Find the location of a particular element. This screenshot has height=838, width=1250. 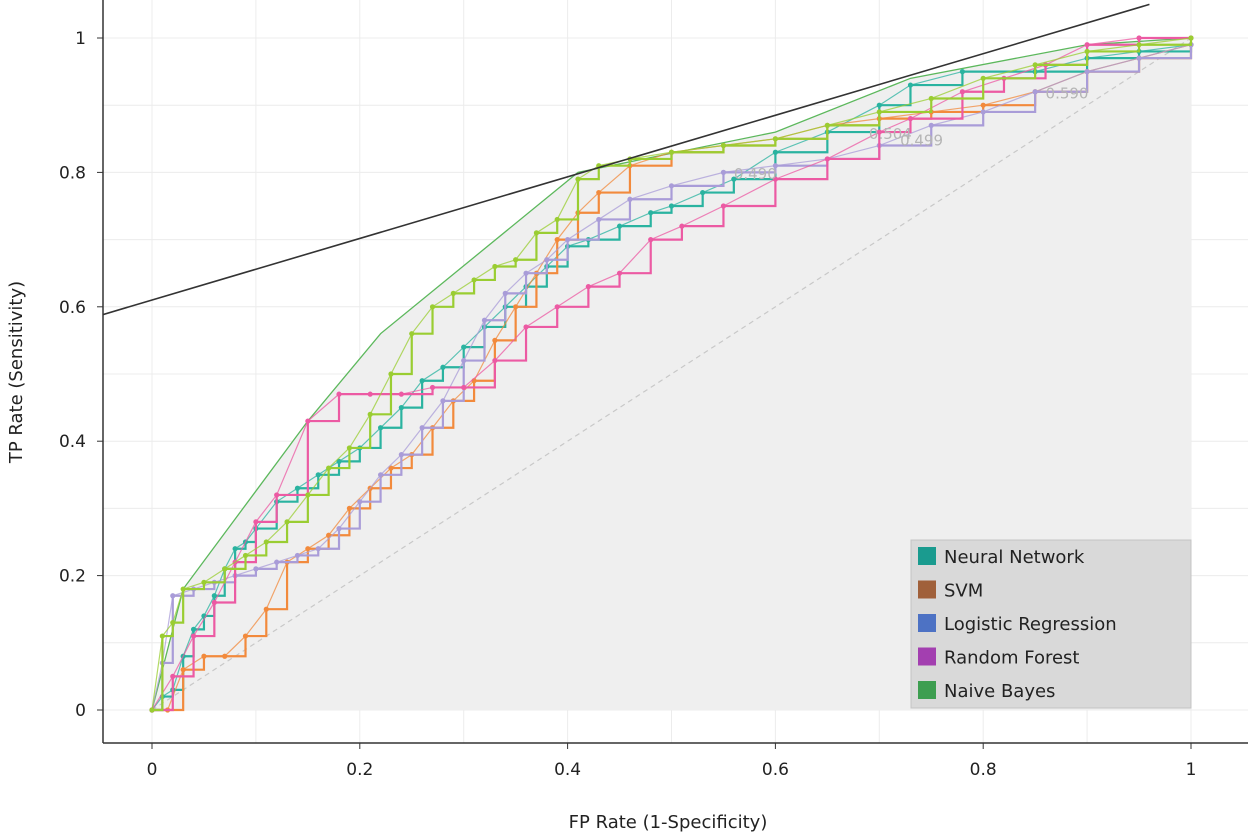

x-tick-label: 0.8 is located at coordinates (983, 770).